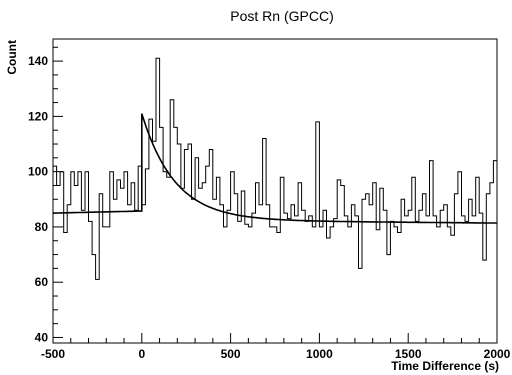  What do you see at coordinates (45, 195) in the screenshot?
I see `y-axis: 40 60 80 100 120 140` at bounding box center [45, 195].